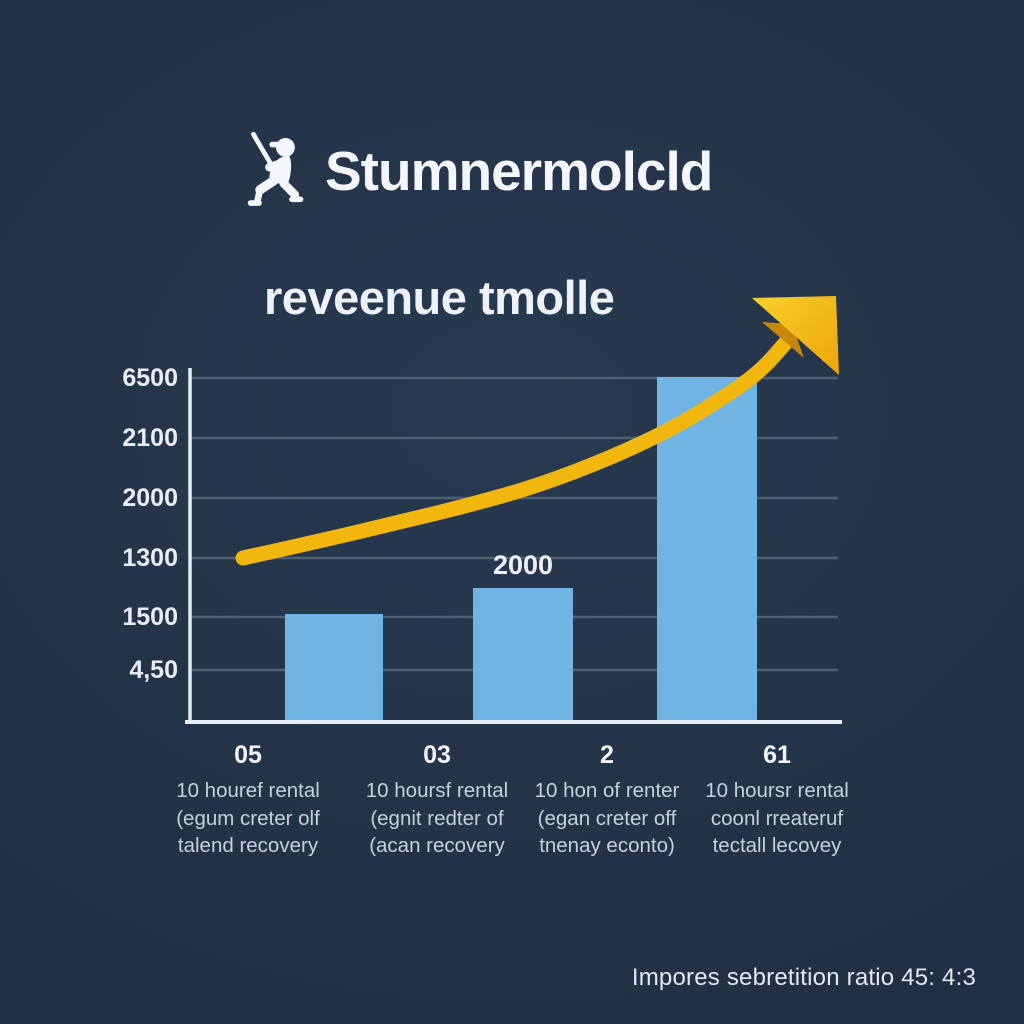  What do you see at coordinates (523, 565) in the screenshot?
I see `bar-value-label: 2000` at bounding box center [523, 565].